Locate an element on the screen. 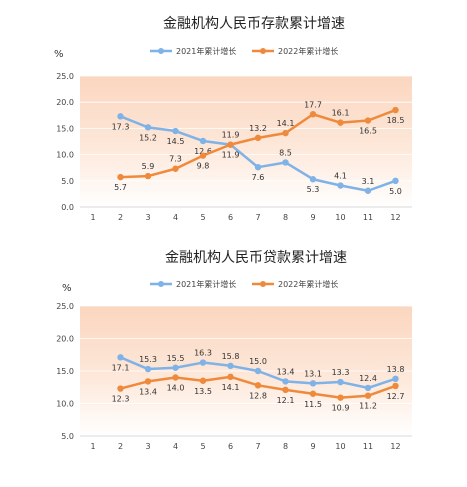 The height and width of the screenshot is (487, 467). data-label: 14.1 is located at coordinates (231, 387).